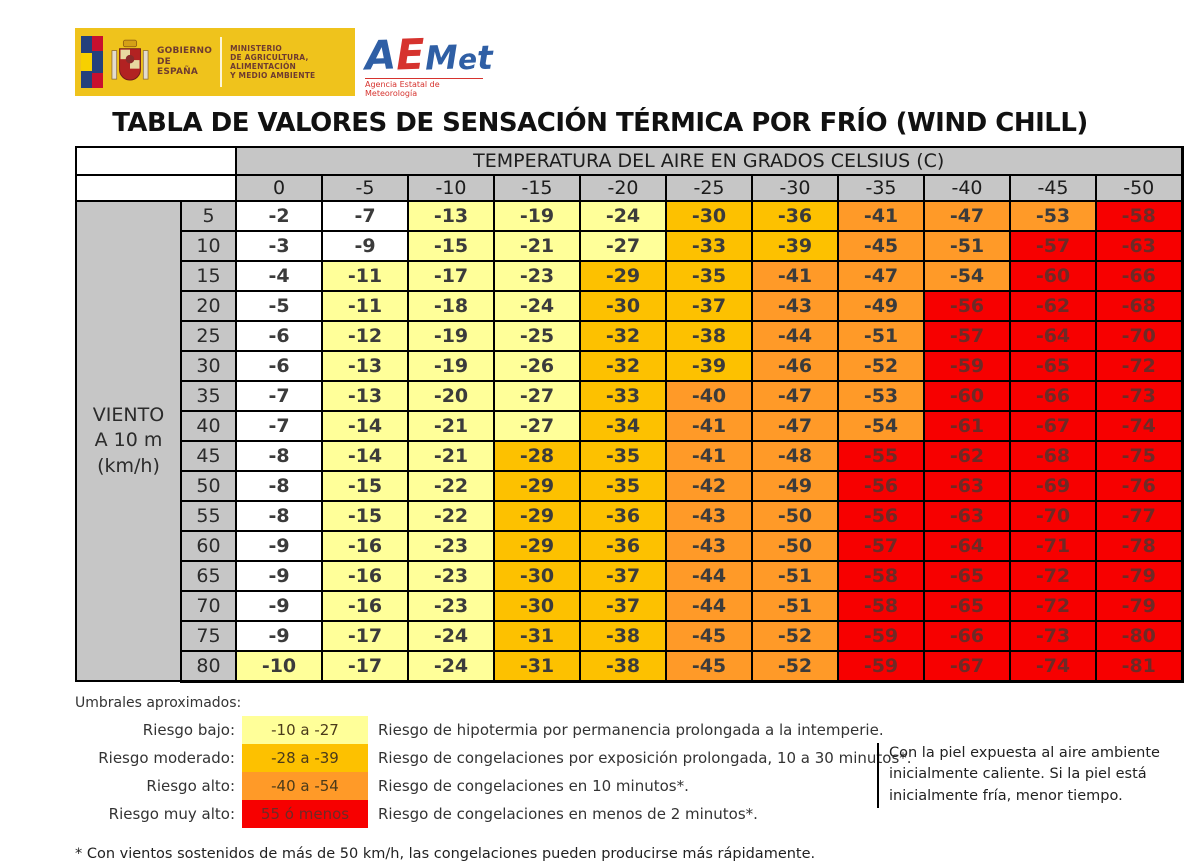  What do you see at coordinates (467, 59) in the screenshot?
I see `aemet-letter: e` at bounding box center [467, 59].